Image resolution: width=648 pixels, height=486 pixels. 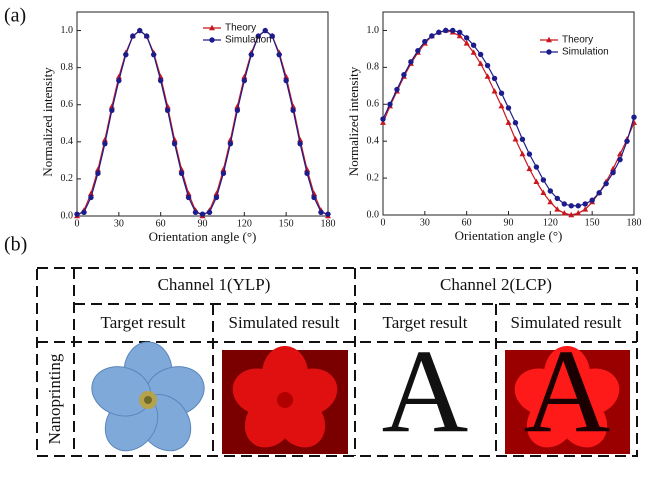 I want to click on simulated-letter-bg, so click(x=567, y=400).